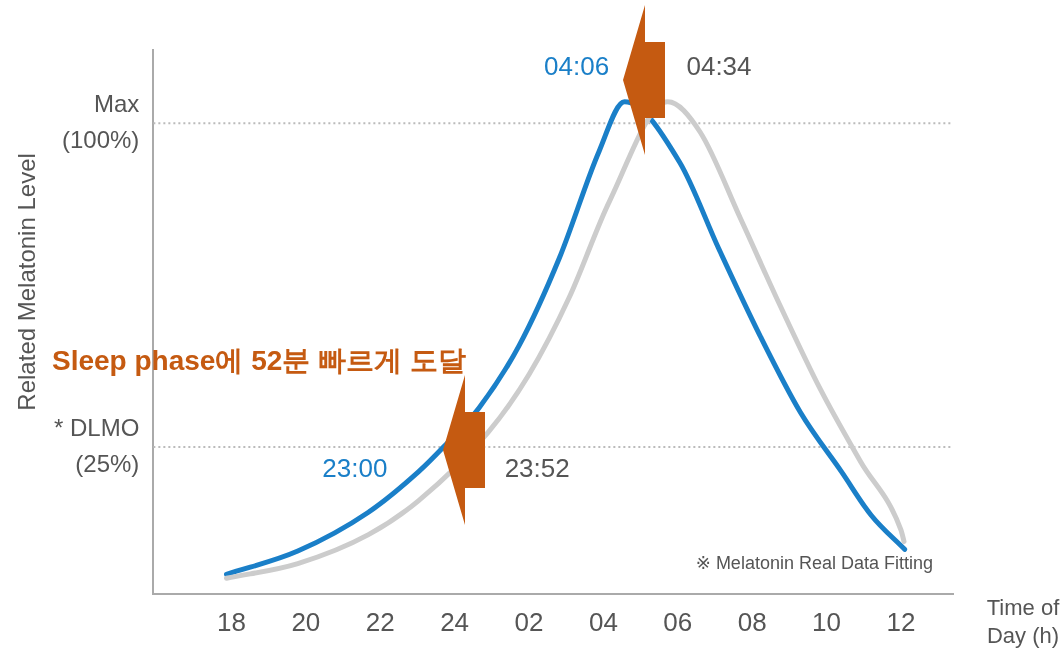  Describe the element at coordinates (537, 468) in the screenshot. I see `annotation: 23:52` at that location.